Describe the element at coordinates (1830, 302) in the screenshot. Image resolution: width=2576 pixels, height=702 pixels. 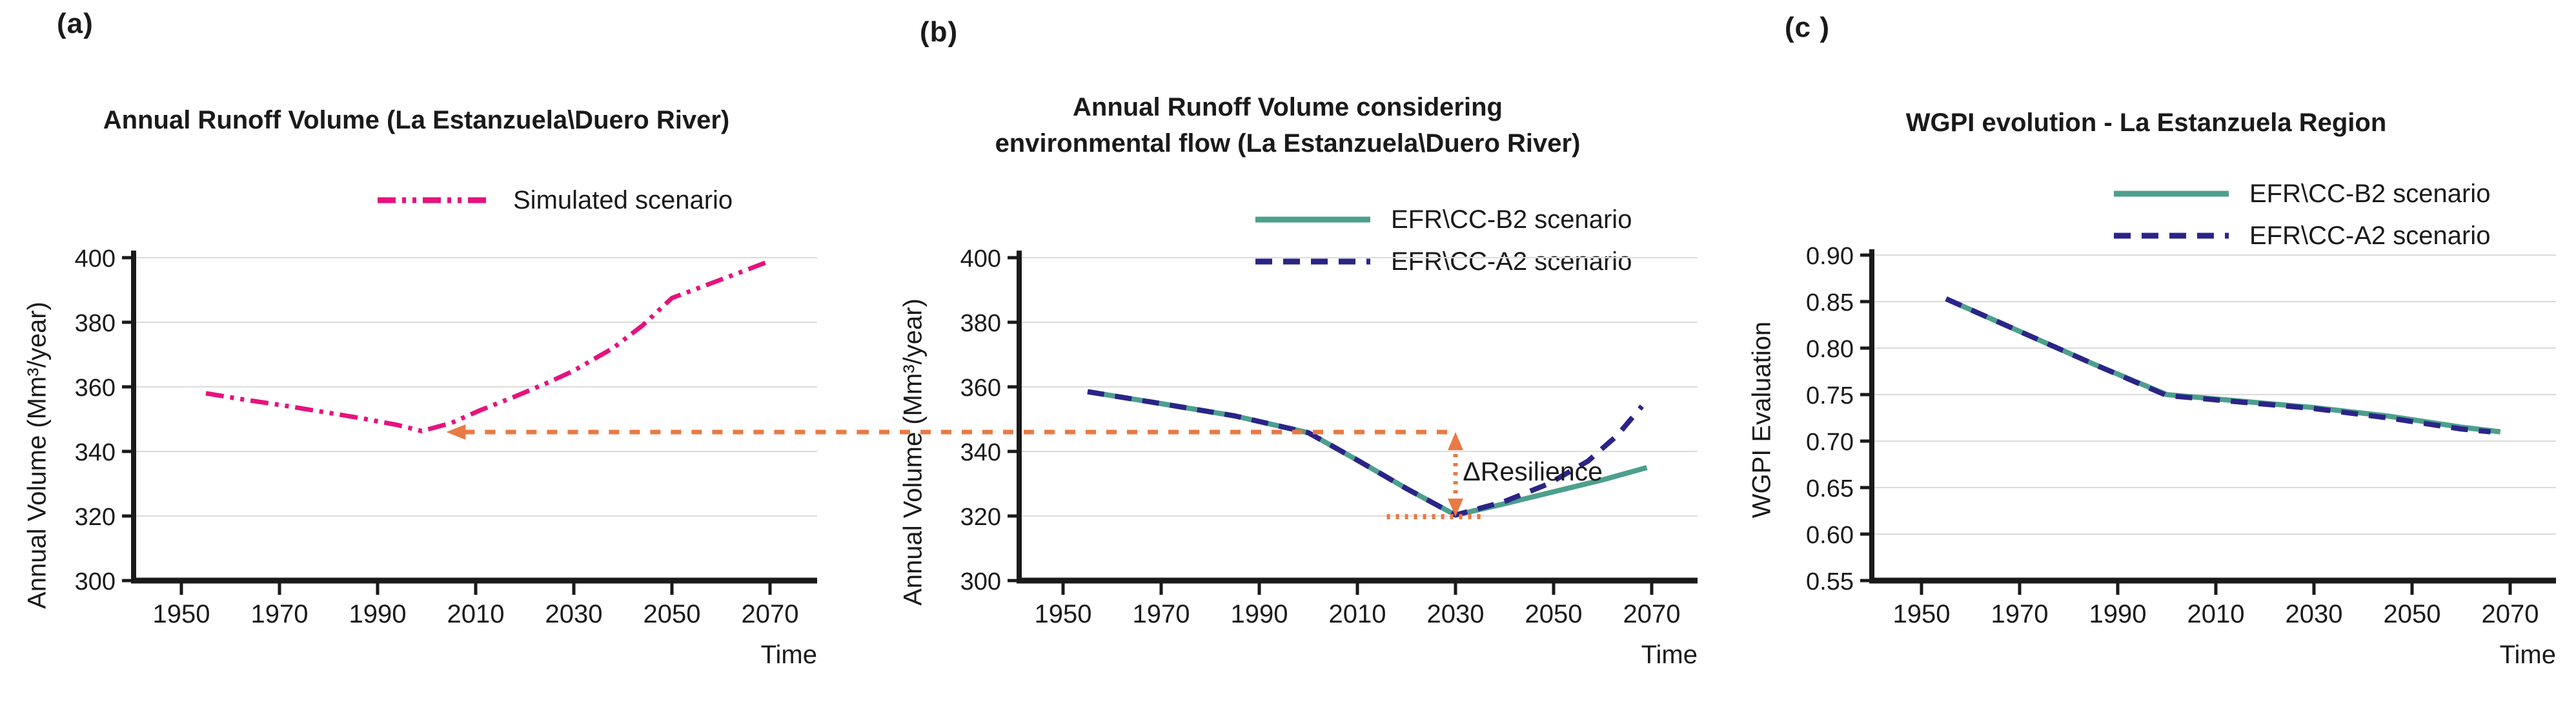
I see `y-tick-label: 0.85` at that location.